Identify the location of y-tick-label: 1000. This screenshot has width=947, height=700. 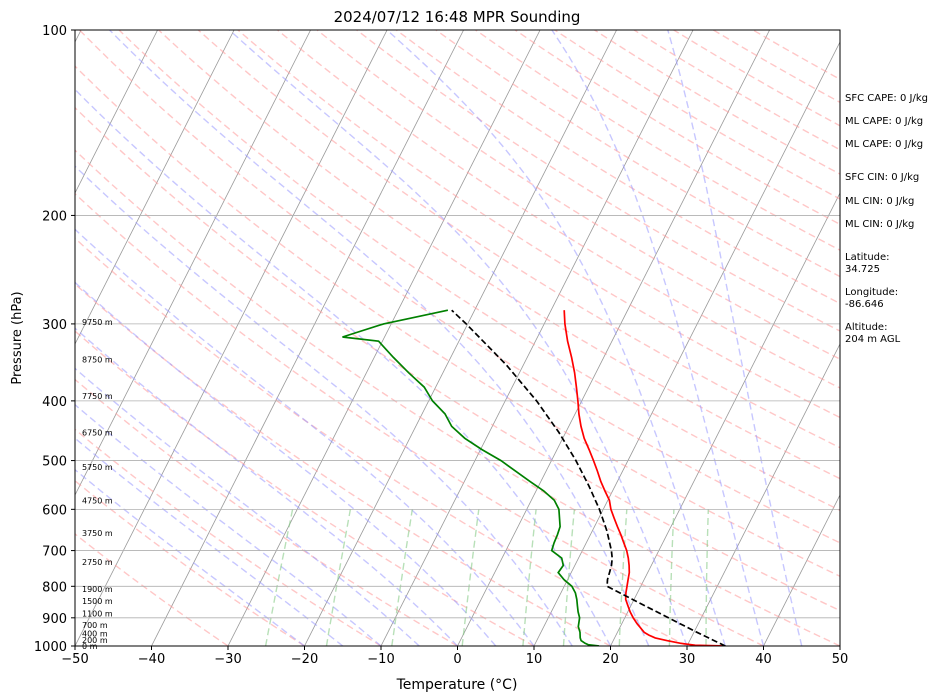
(50, 647).